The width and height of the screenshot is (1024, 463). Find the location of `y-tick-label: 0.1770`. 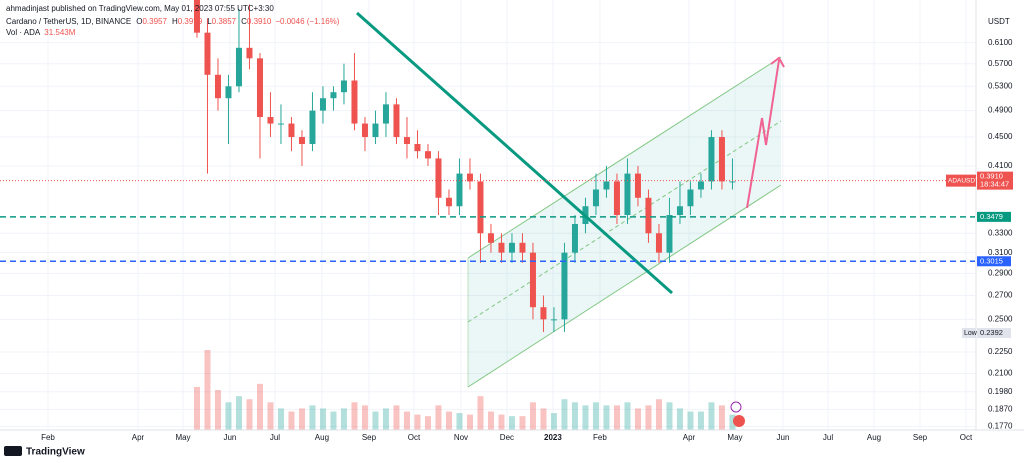

y-tick-label: 0.1770 is located at coordinates (1000, 426).